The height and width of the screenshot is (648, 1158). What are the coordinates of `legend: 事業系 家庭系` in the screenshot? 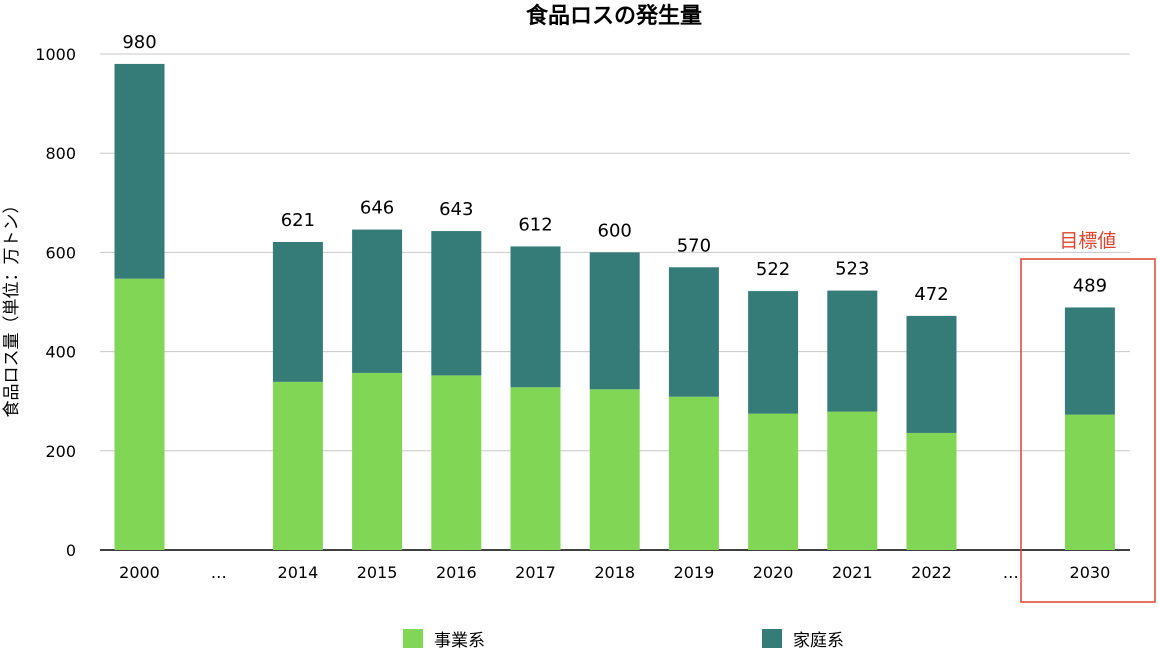 It's located at (623, 638).